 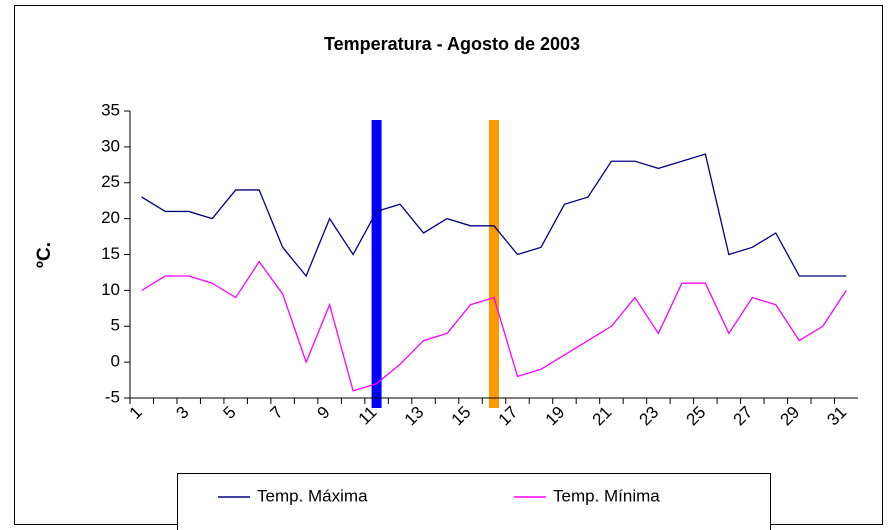 I want to click on y-tick-label: 0, so click(x=115, y=361).